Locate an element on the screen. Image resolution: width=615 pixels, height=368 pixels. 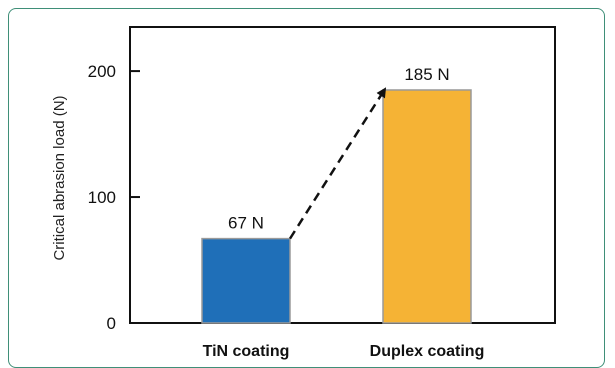
data-label: 67 N is located at coordinates (246, 223).